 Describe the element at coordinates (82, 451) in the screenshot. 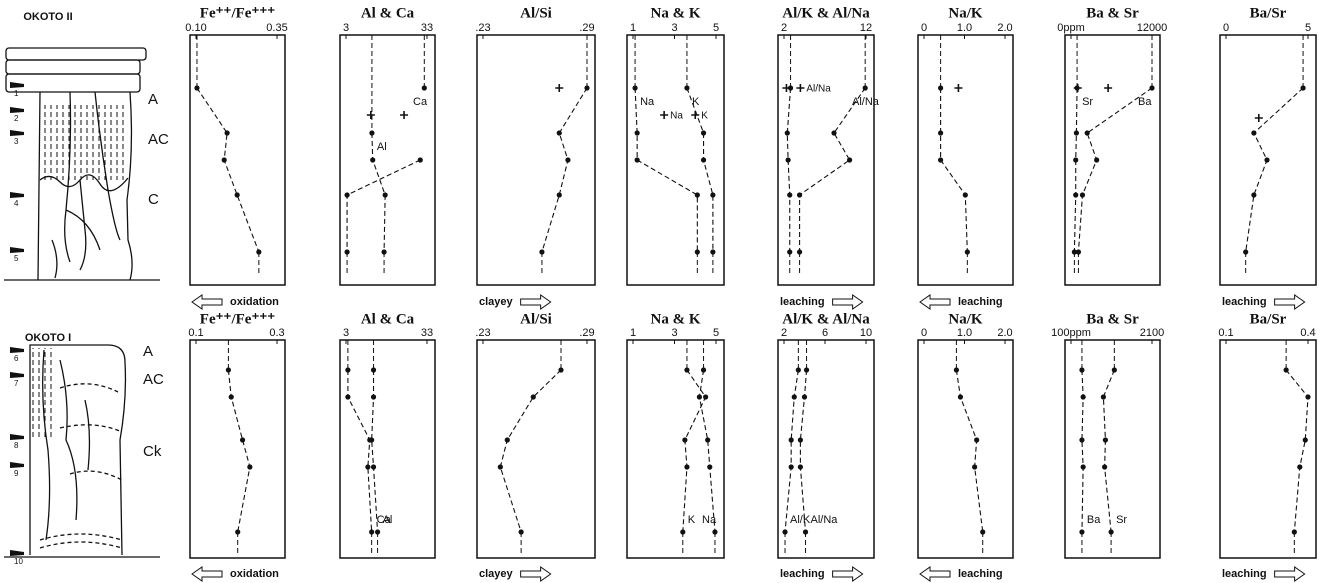

I see `profile-sketch-bottom` at that location.